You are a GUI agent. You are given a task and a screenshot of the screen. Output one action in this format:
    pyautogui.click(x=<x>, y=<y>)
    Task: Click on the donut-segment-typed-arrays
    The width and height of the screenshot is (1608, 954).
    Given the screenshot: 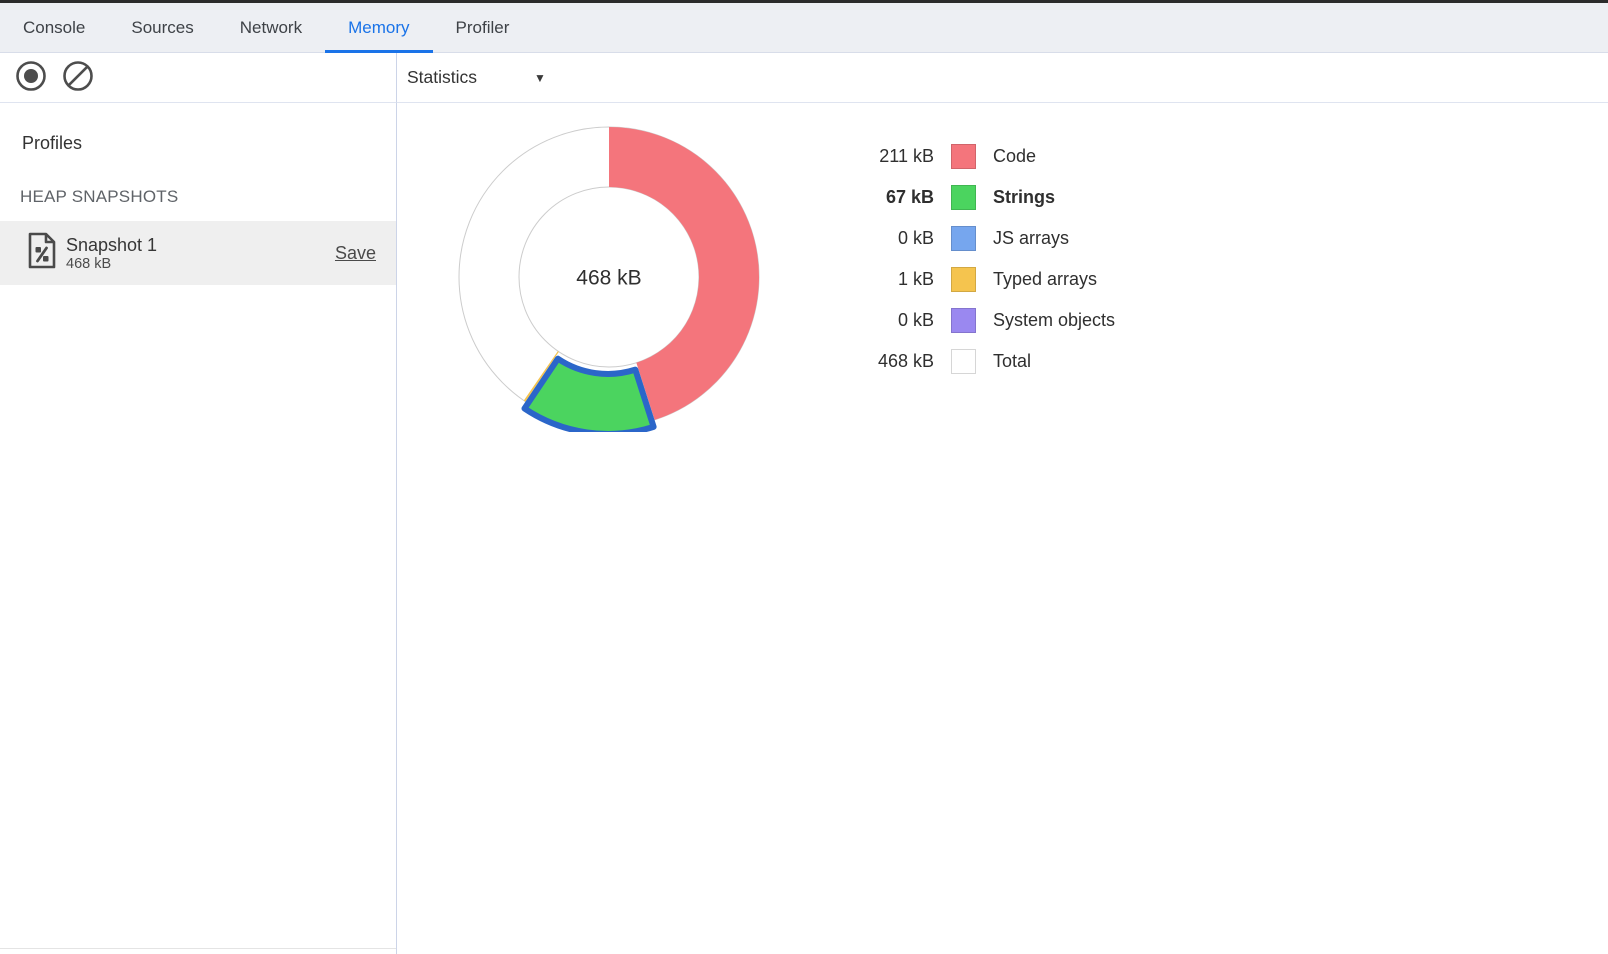 What is the action you would take?
    pyautogui.click(x=541, y=376)
    